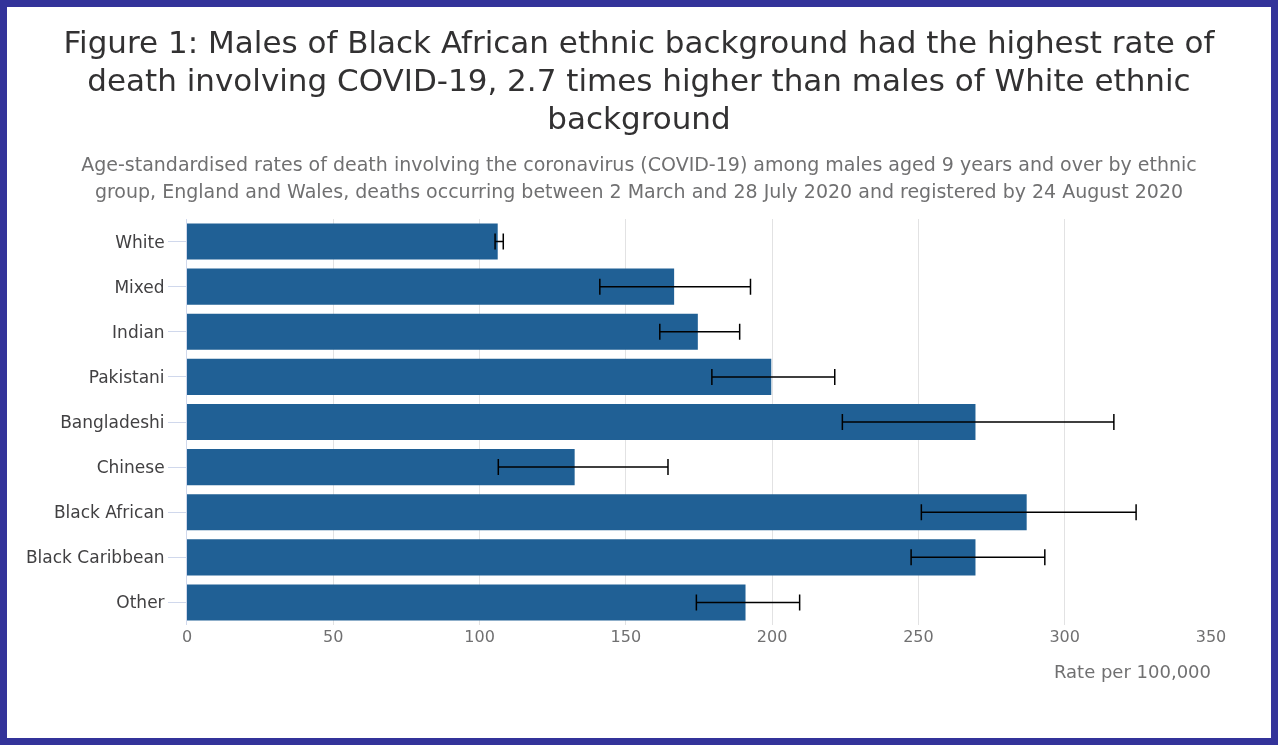 This screenshot has height=745, width=1278. I want to click on y-tick-label: Mixed, so click(139, 286).